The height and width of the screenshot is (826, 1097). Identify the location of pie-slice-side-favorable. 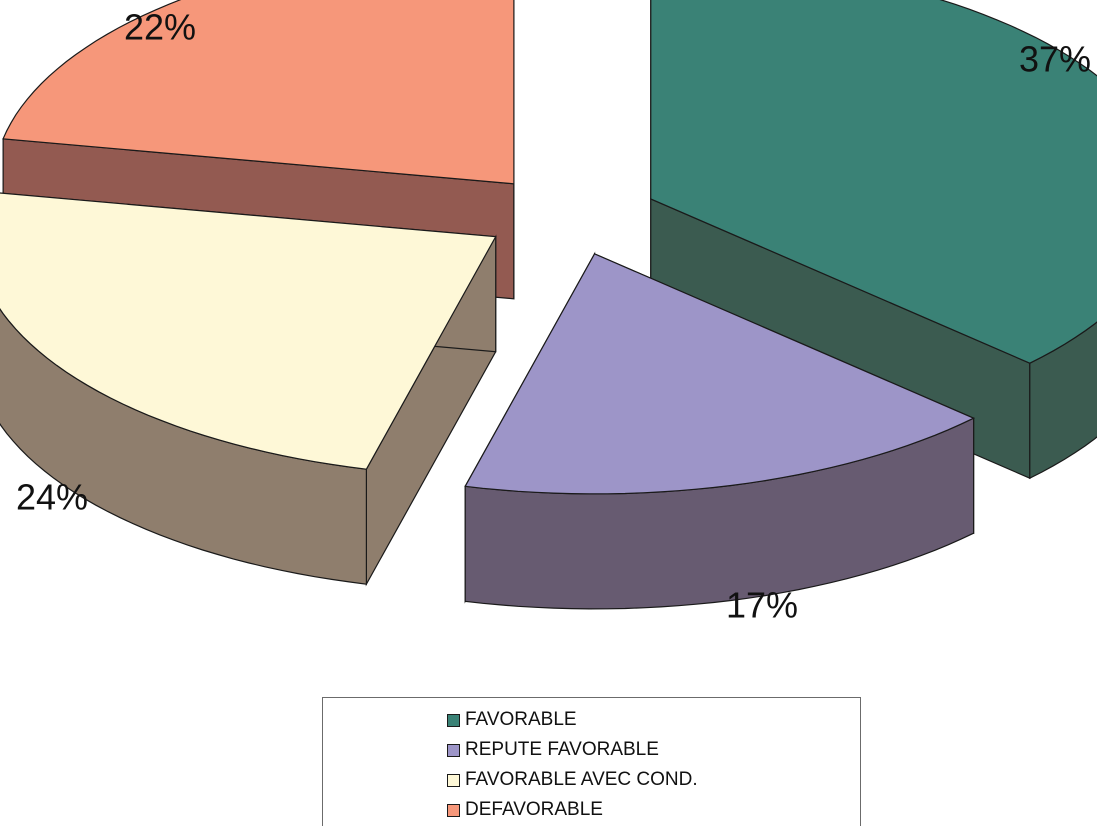
(1063, 400).